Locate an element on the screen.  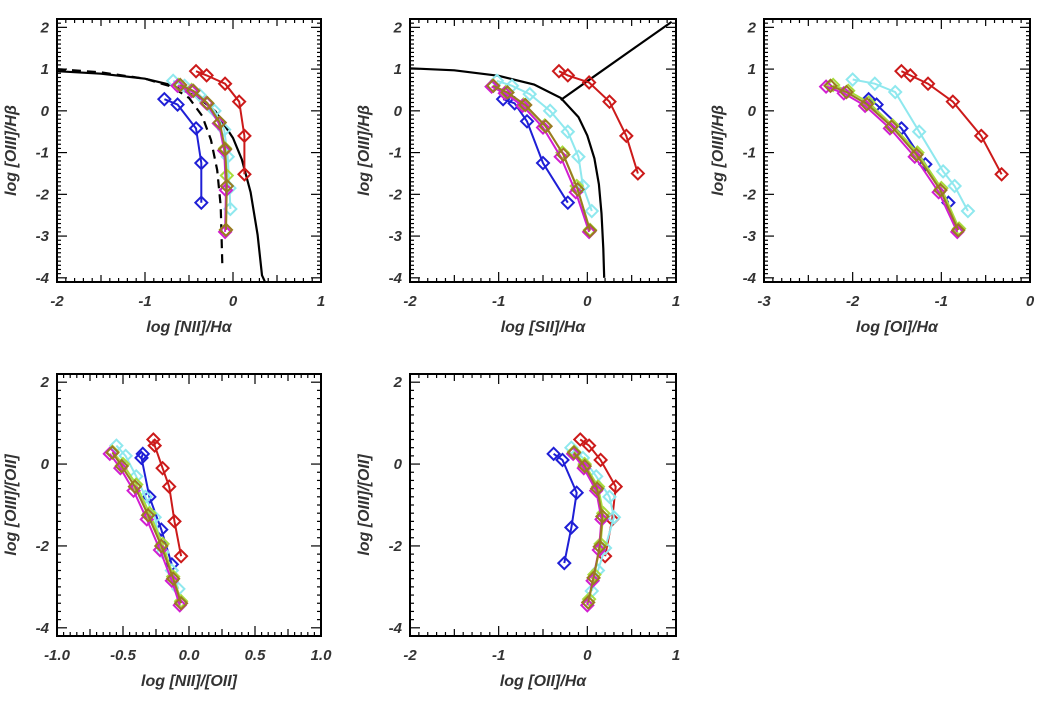
series-cyan is located at coordinates (544, 146).